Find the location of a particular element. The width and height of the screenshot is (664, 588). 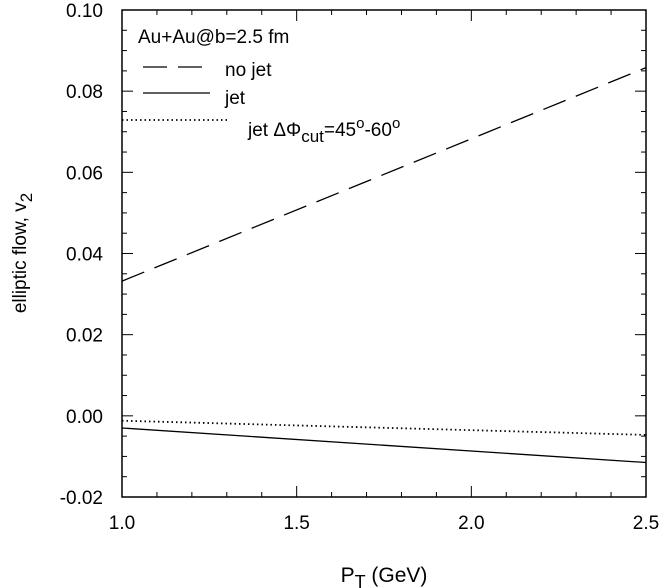

annotation-label: Au+Au@b=2.5 fm is located at coordinates (213, 37).